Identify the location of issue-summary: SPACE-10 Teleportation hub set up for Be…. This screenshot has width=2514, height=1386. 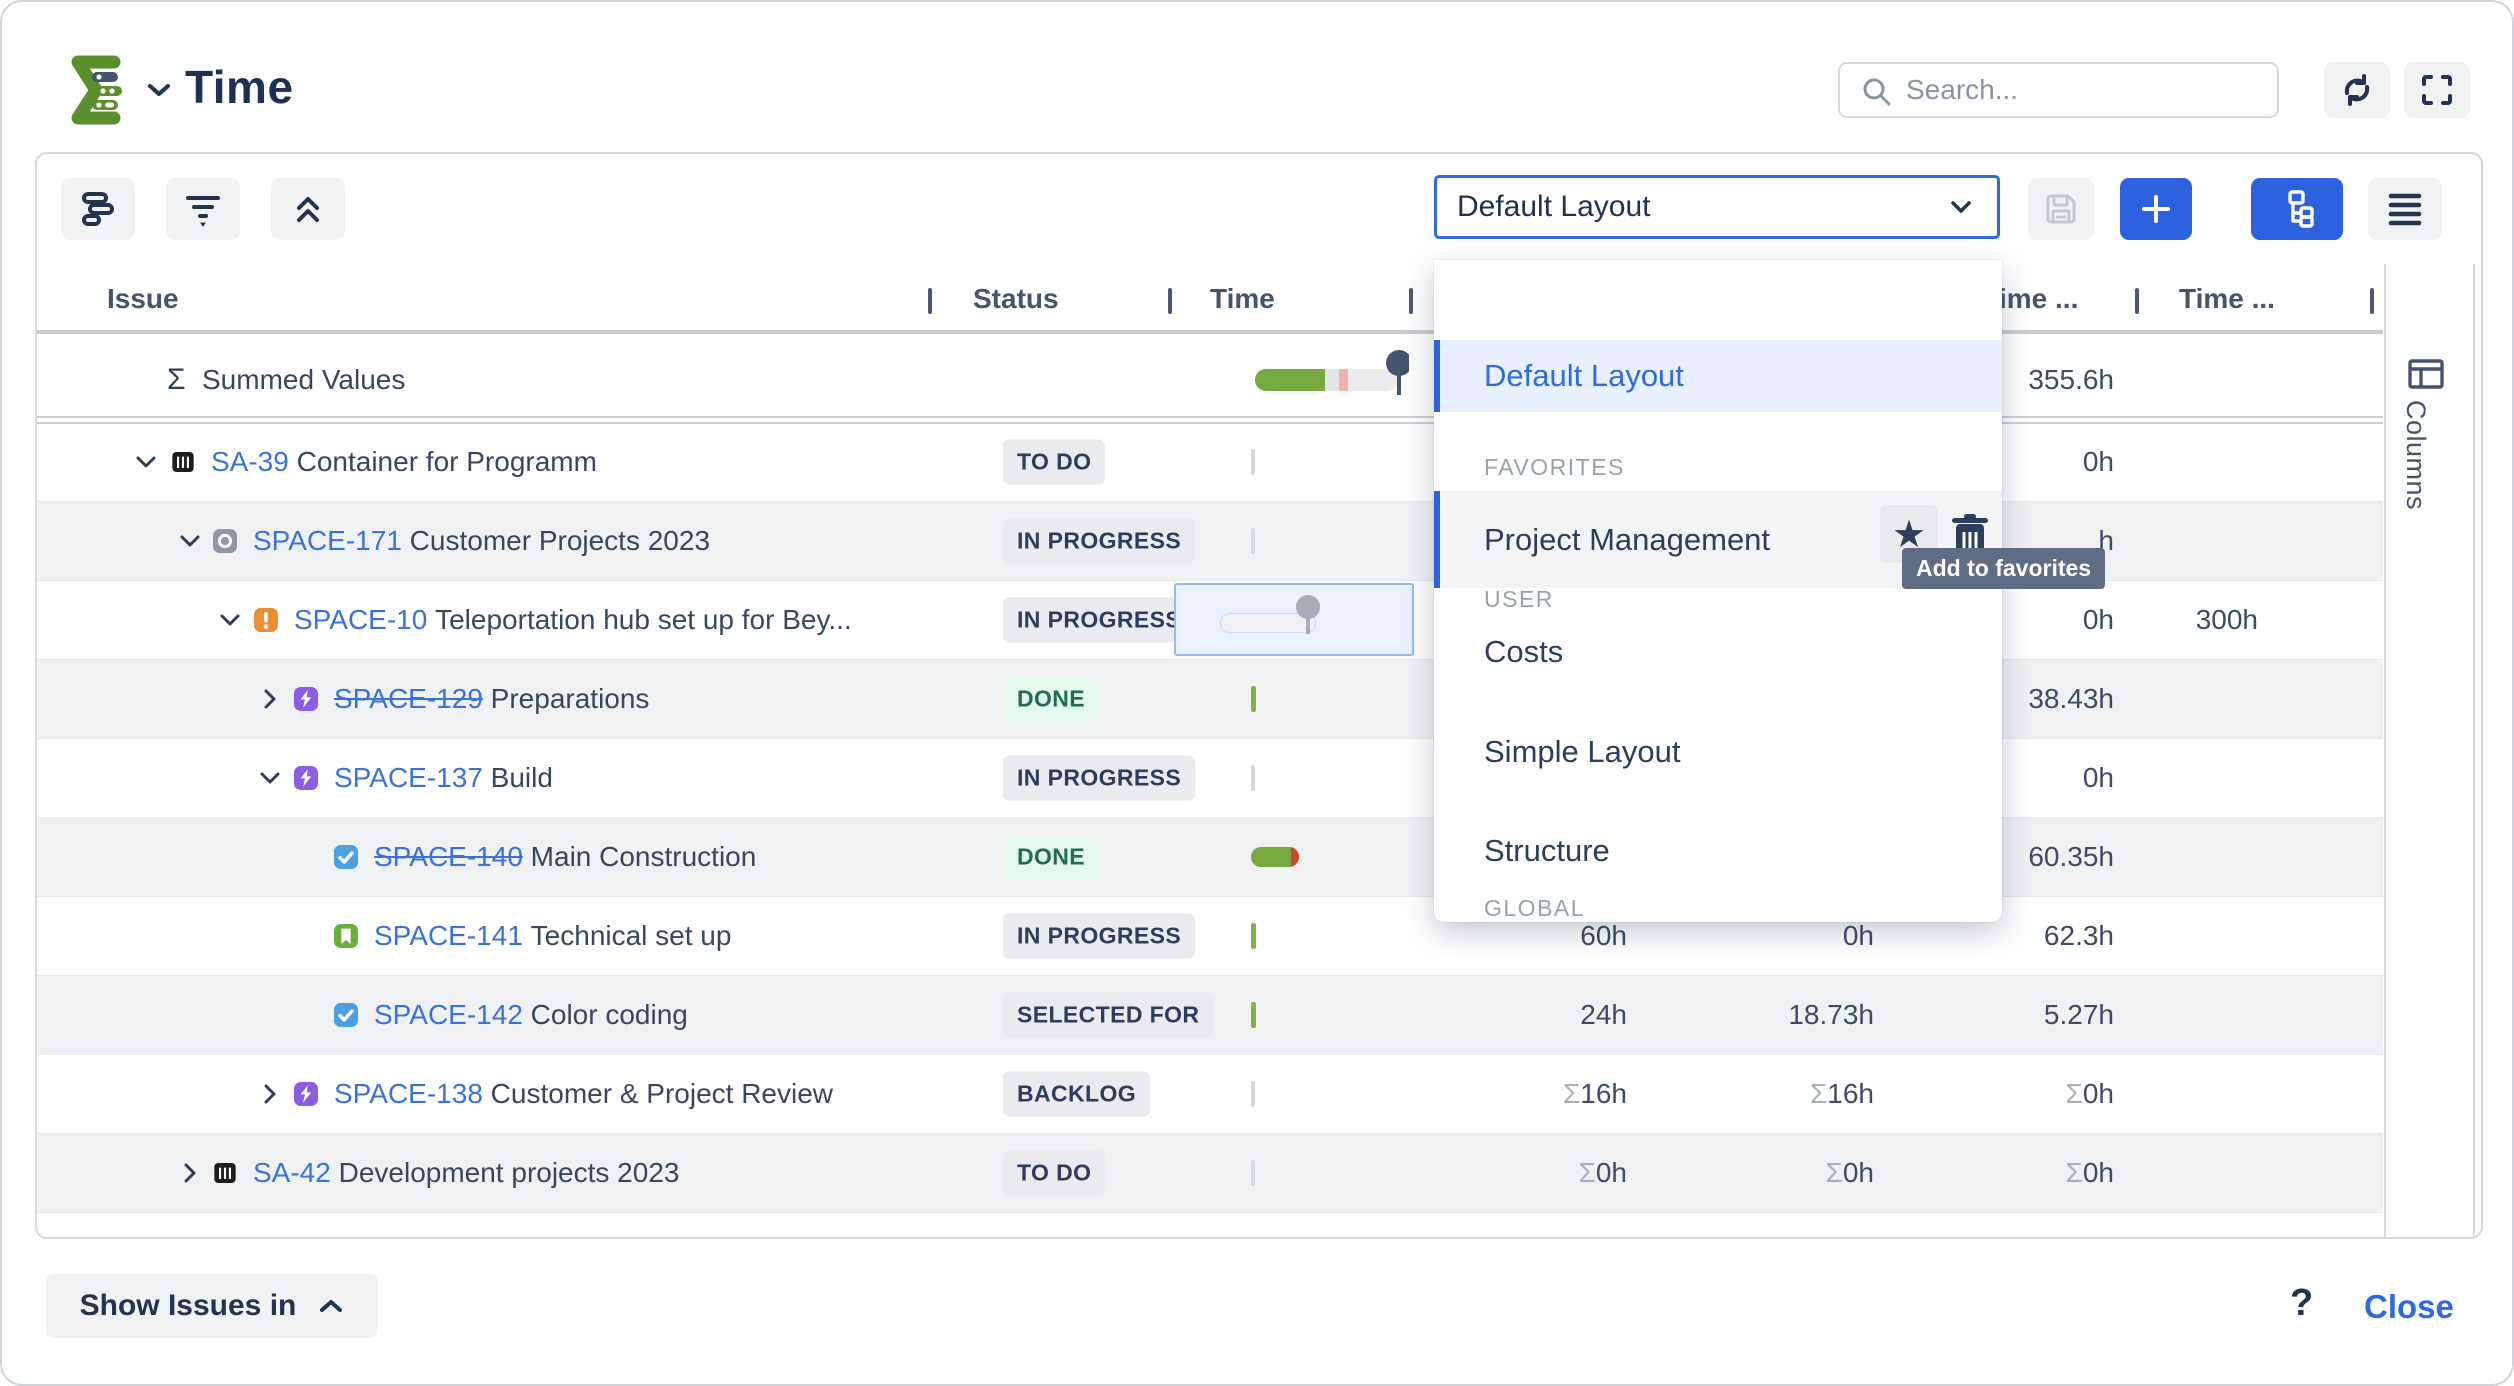
(639, 619).